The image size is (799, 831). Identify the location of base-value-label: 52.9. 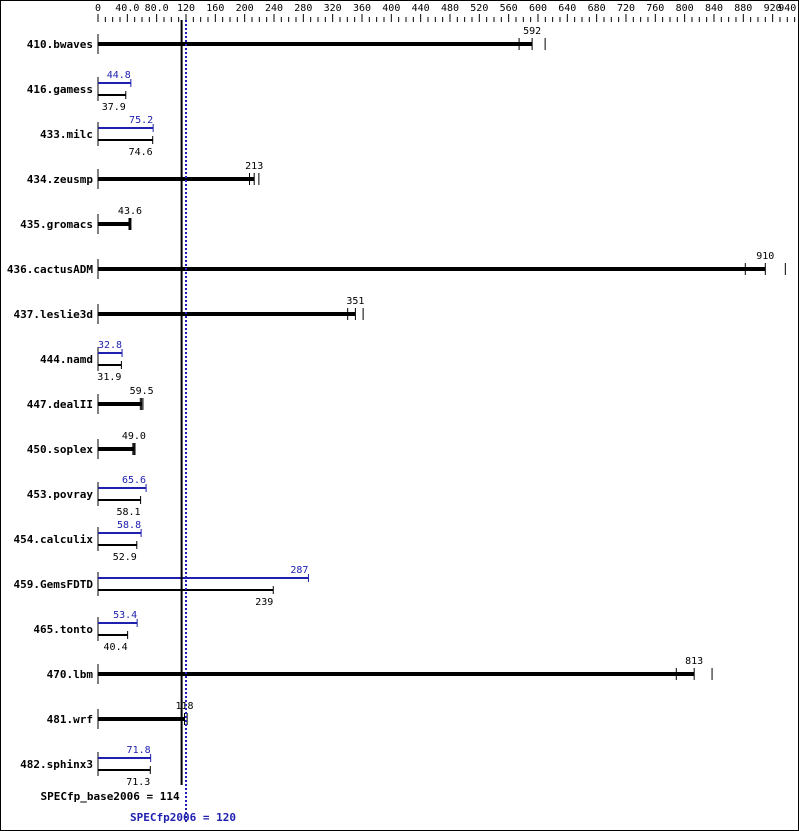
(125, 557).